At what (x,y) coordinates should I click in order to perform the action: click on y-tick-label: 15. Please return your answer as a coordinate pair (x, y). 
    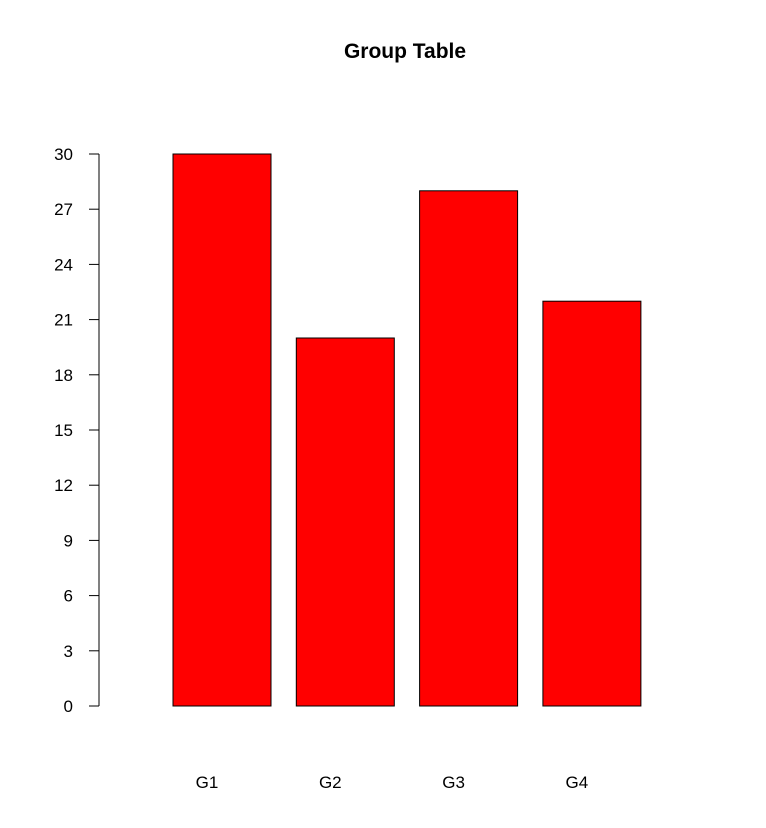
    Looking at the image, I should click on (63, 430).